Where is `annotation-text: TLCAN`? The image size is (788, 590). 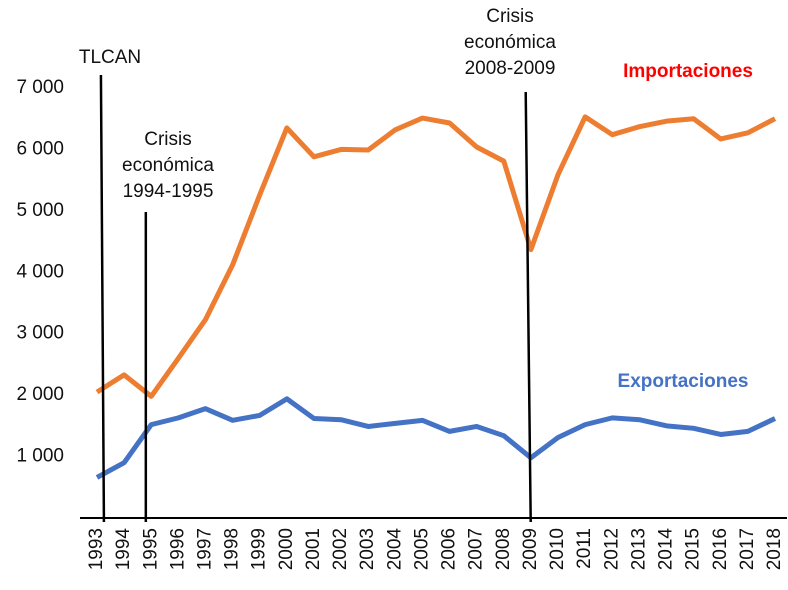 annotation-text: TLCAN is located at coordinates (110, 57).